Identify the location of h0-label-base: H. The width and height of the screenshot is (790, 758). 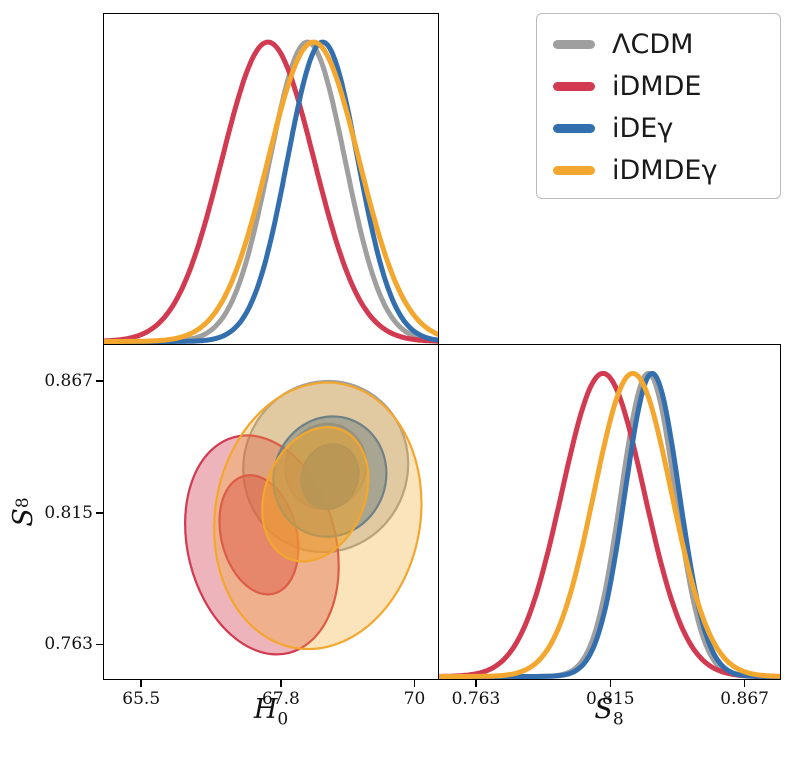
(265, 709).